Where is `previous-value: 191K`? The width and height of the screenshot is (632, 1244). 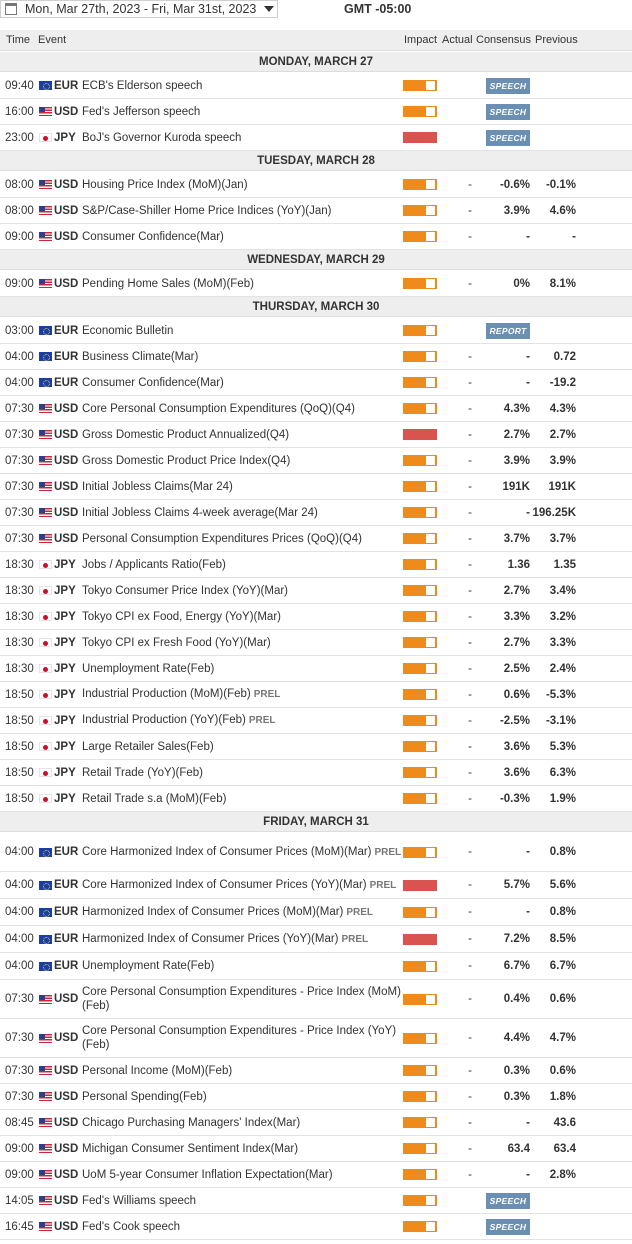 previous-value: 191K is located at coordinates (562, 486).